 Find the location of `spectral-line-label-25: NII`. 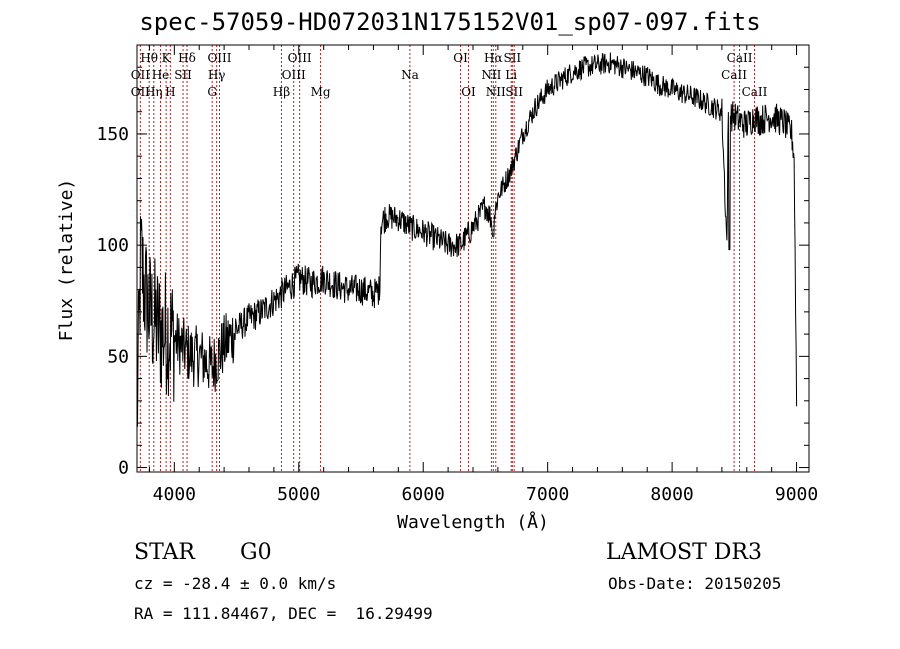

spectral-line-label-25: NII is located at coordinates (496, 92).